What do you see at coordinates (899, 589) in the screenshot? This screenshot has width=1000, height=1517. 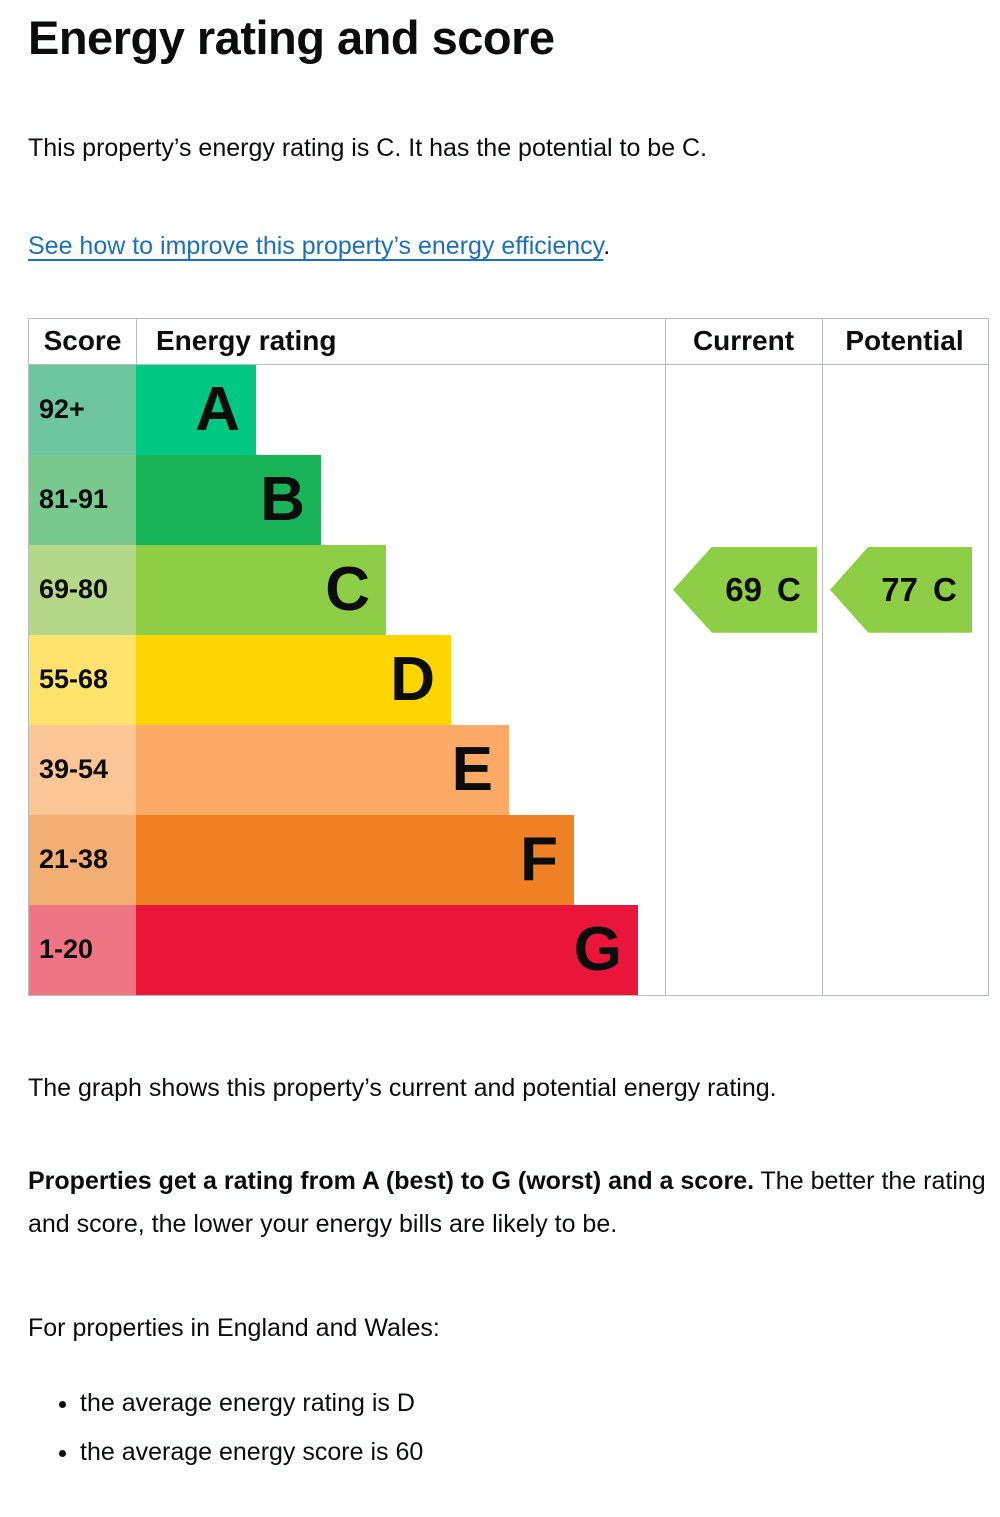 I see `potential-score: 77` at bounding box center [899, 589].